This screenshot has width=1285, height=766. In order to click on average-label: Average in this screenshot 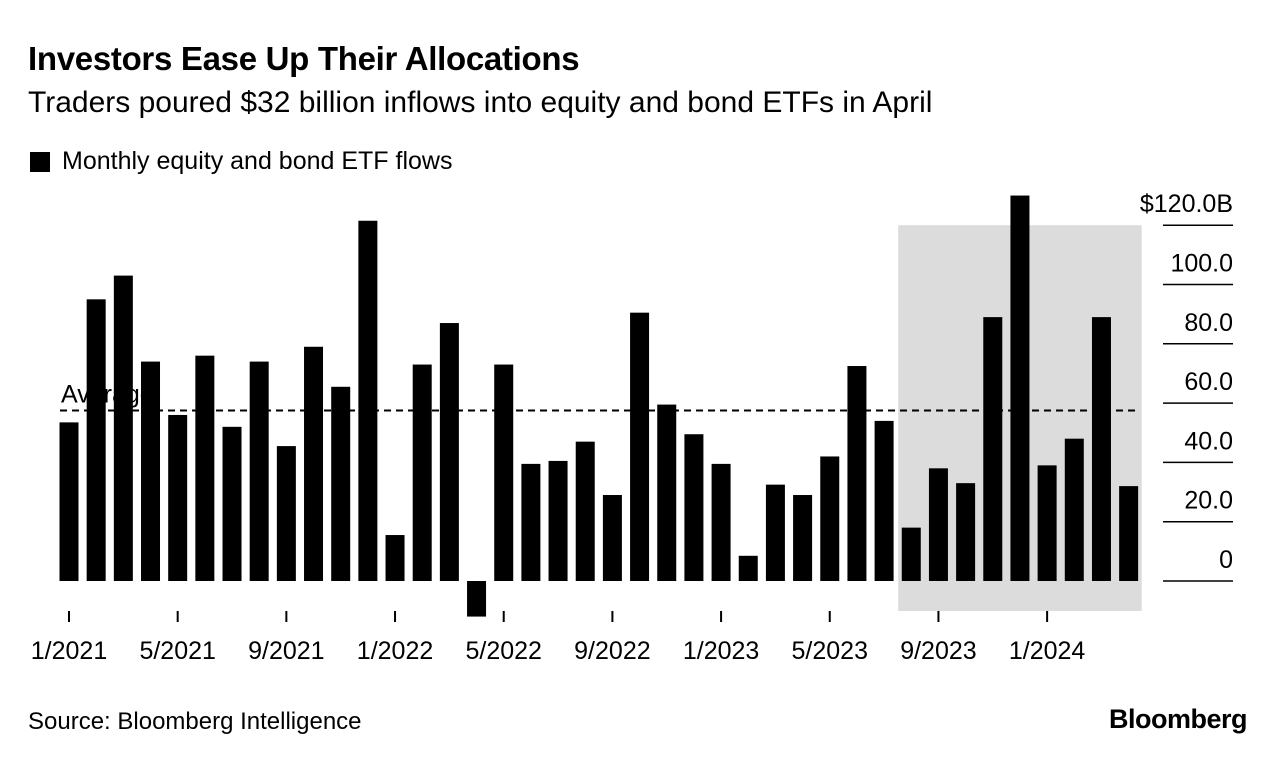, I will do `click(107, 395)`.